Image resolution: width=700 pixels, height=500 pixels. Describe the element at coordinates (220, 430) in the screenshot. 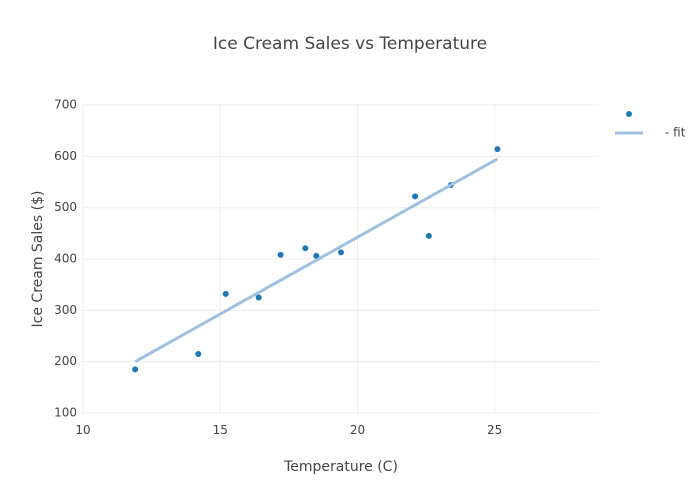

I see `x-tick-label: 15` at that location.